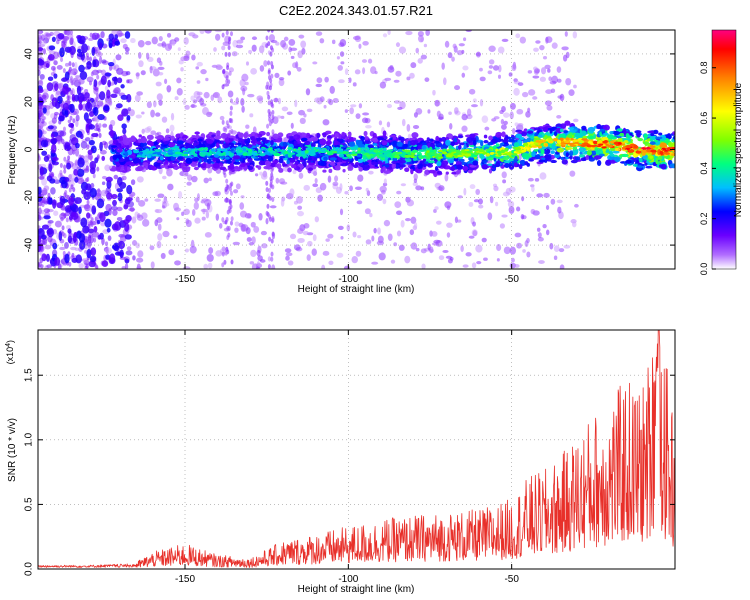  What do you see at coordinates (29, 102) in the screenshot?
I see `y-tick-label: 20` at bounding box center [29, 102].